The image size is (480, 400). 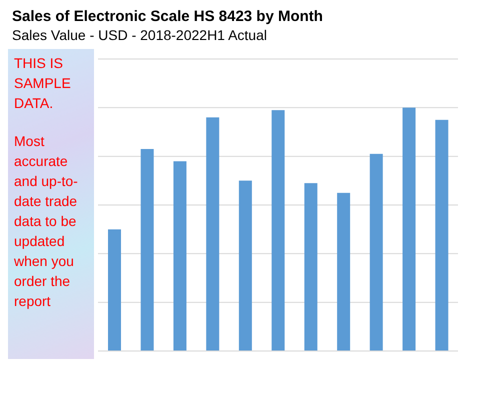 What do you see at coordinates (139, 35) in the screenshot?
I see `chart-subtitle: Sales Value - USD - 2018-2022H1 Actual` at bounding box center [139, 35].